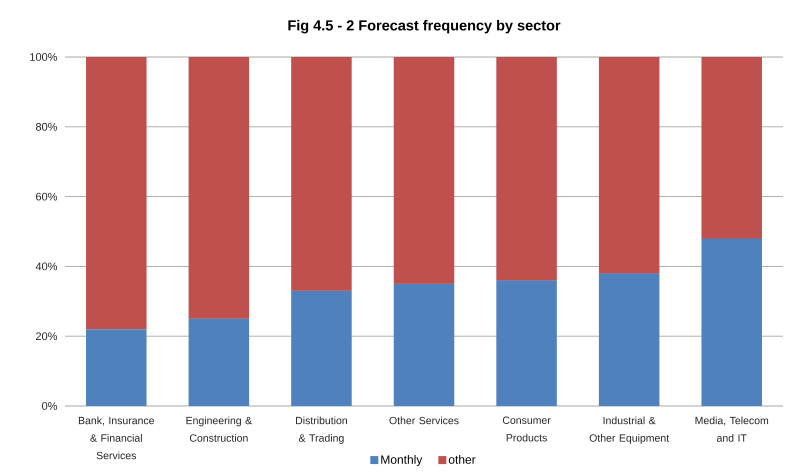 The height and width of the screenshot is (475, 799). What do you see at coordinates (401, 460) in the screenshot?
I see `legend-label: Monthly` at bounding box center [401, 460].